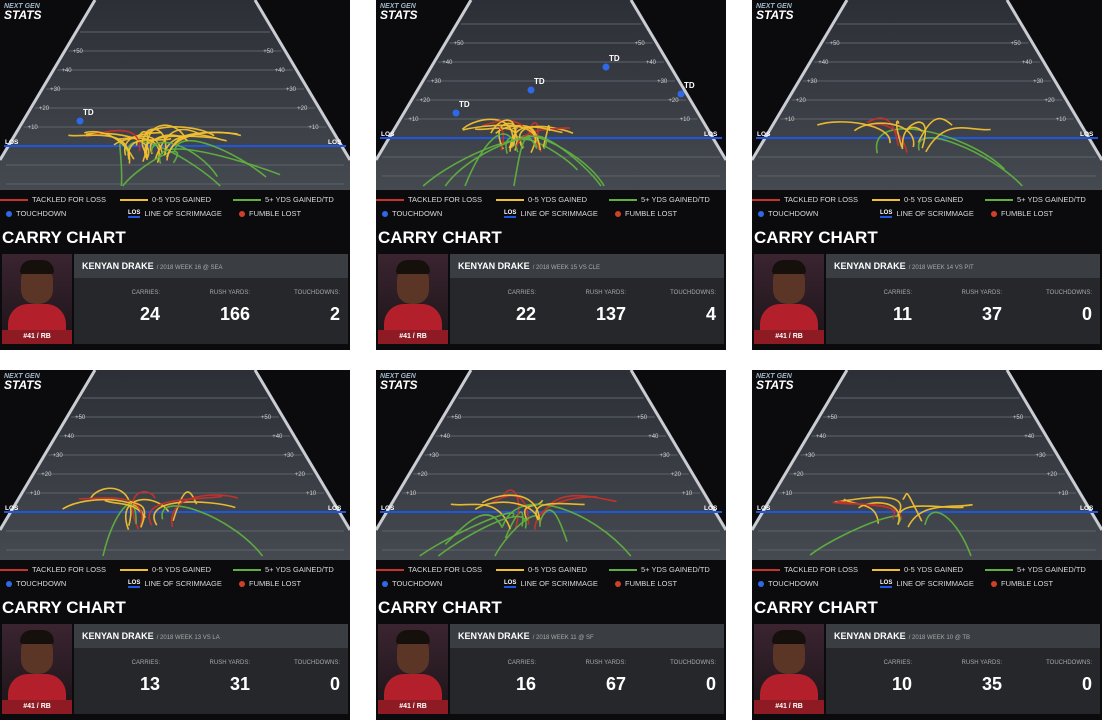 Image resolution: width=1102 pixels, height=726 pixels. I want to click on yard-marker-right: +20, so click(1049, 101).